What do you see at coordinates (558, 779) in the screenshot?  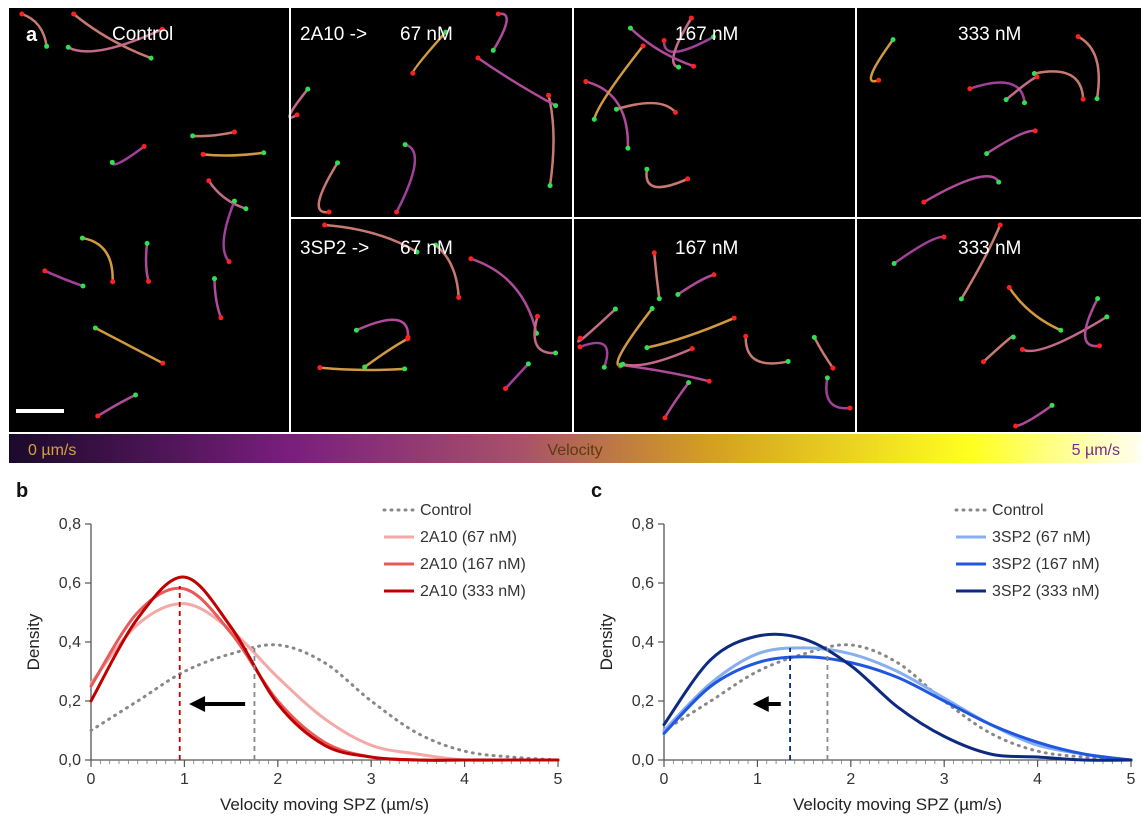 I see `x-tick-label: 5` at bounding box center [558, 779].